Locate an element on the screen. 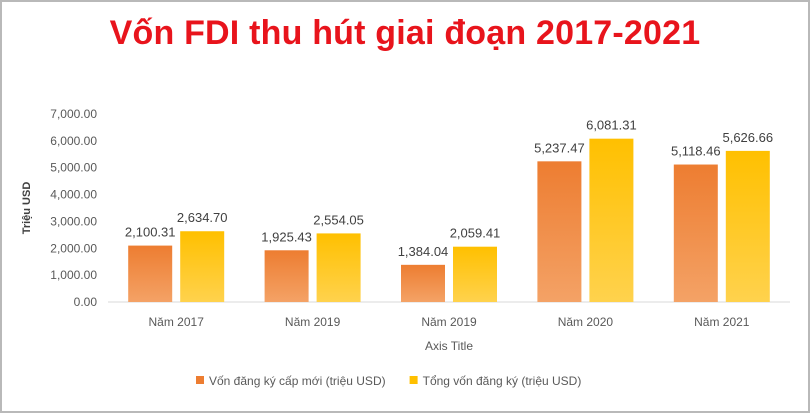 The image size is (810, 413). y-tick-label: 5,000.00 is located at coordinates (73, 168).